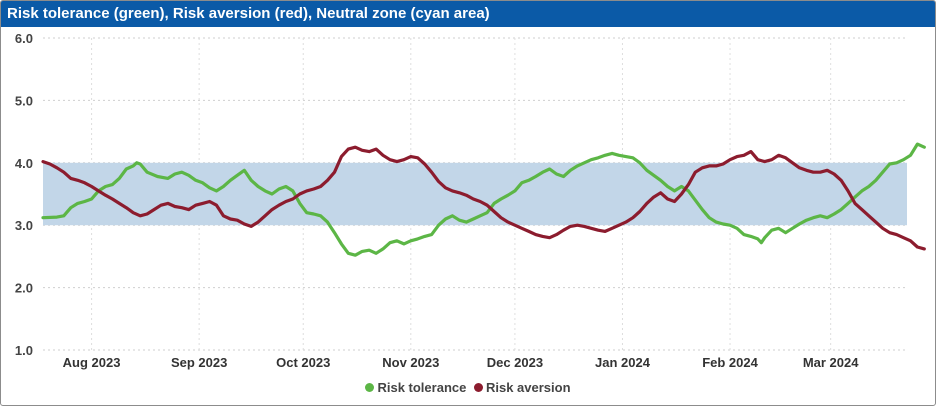  Describe the element at coordinates (199, 362) in the screenshot. I see `x-tick-label: Sep 2023` at that location.